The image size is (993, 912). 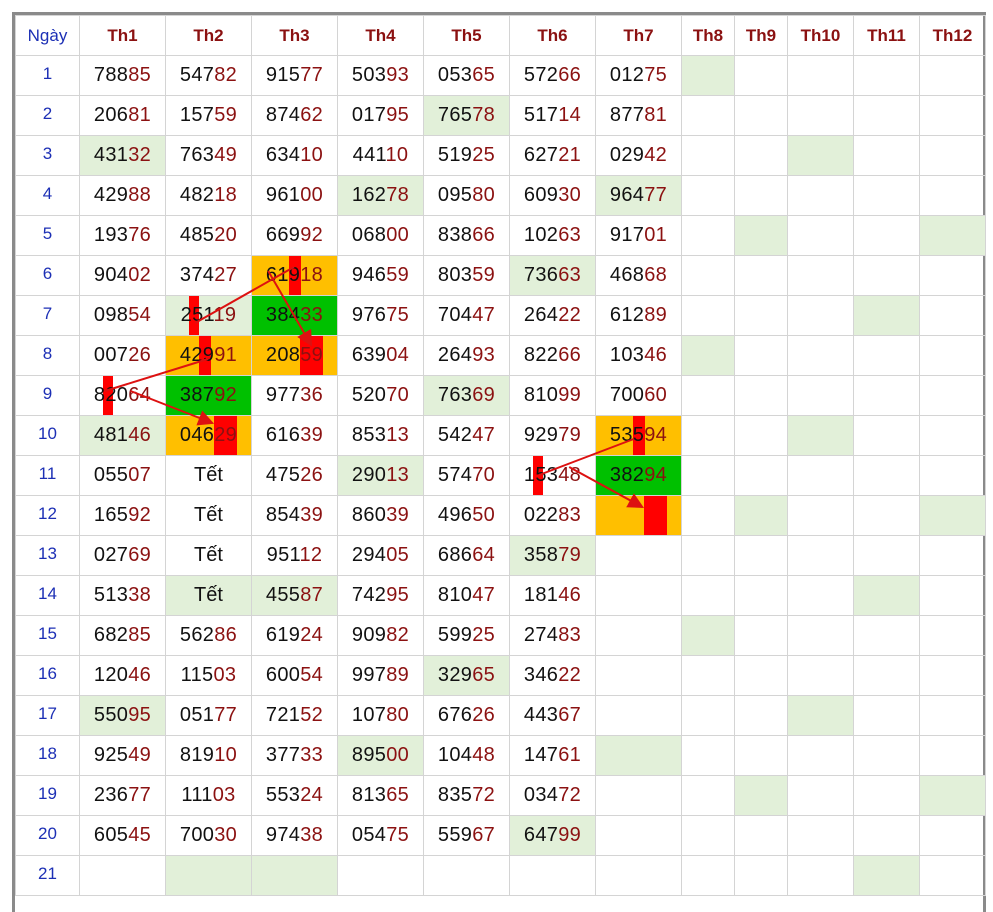 I want to click on result-number: 06800, so click(x=380, y=235).